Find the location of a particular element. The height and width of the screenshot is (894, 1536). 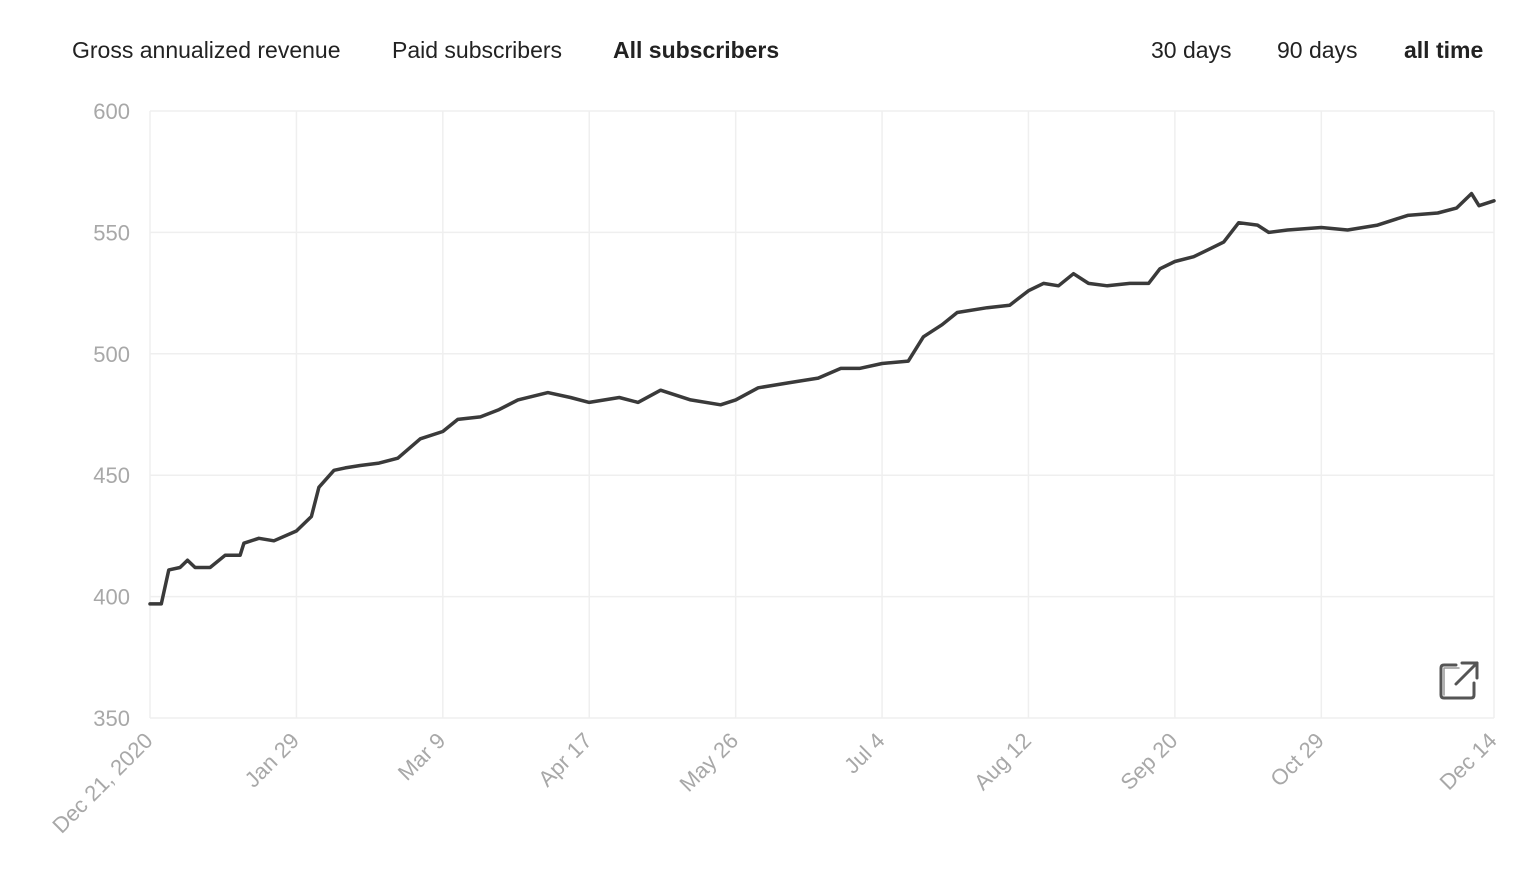

y-tick-label: 600 is located at coordinates (111, 111).